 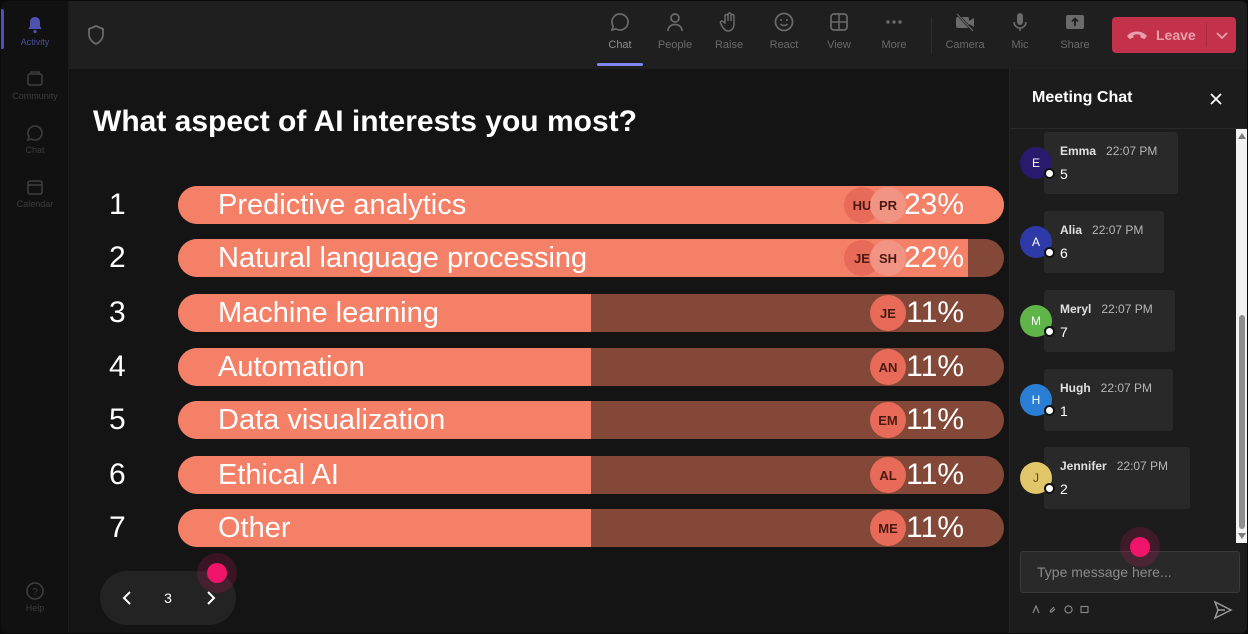 I want to click on poll-option-row: 3 Machine learning 11% JE, so click(x=539, y=313).